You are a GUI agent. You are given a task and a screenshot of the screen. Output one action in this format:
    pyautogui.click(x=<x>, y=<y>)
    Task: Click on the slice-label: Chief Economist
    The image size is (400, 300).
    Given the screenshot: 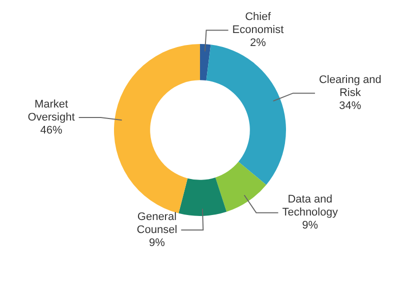 What is the action you would take?
    pyautogui.click(x=258, y=23)
    